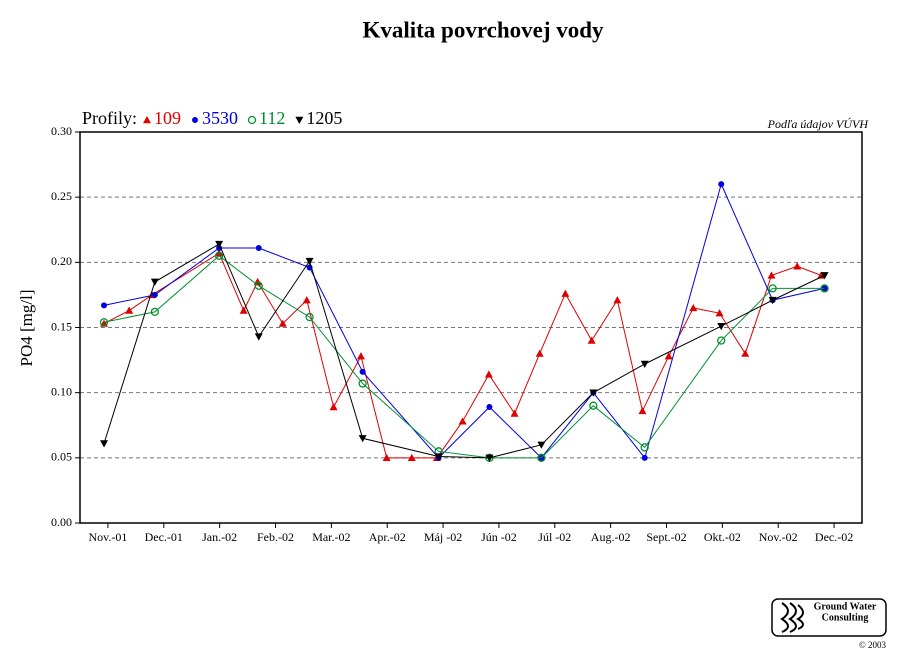  What do you see at coordinates (272, 118) in the screenshot?
I see `legend-entry: 112` at bounding box center [272, 118].